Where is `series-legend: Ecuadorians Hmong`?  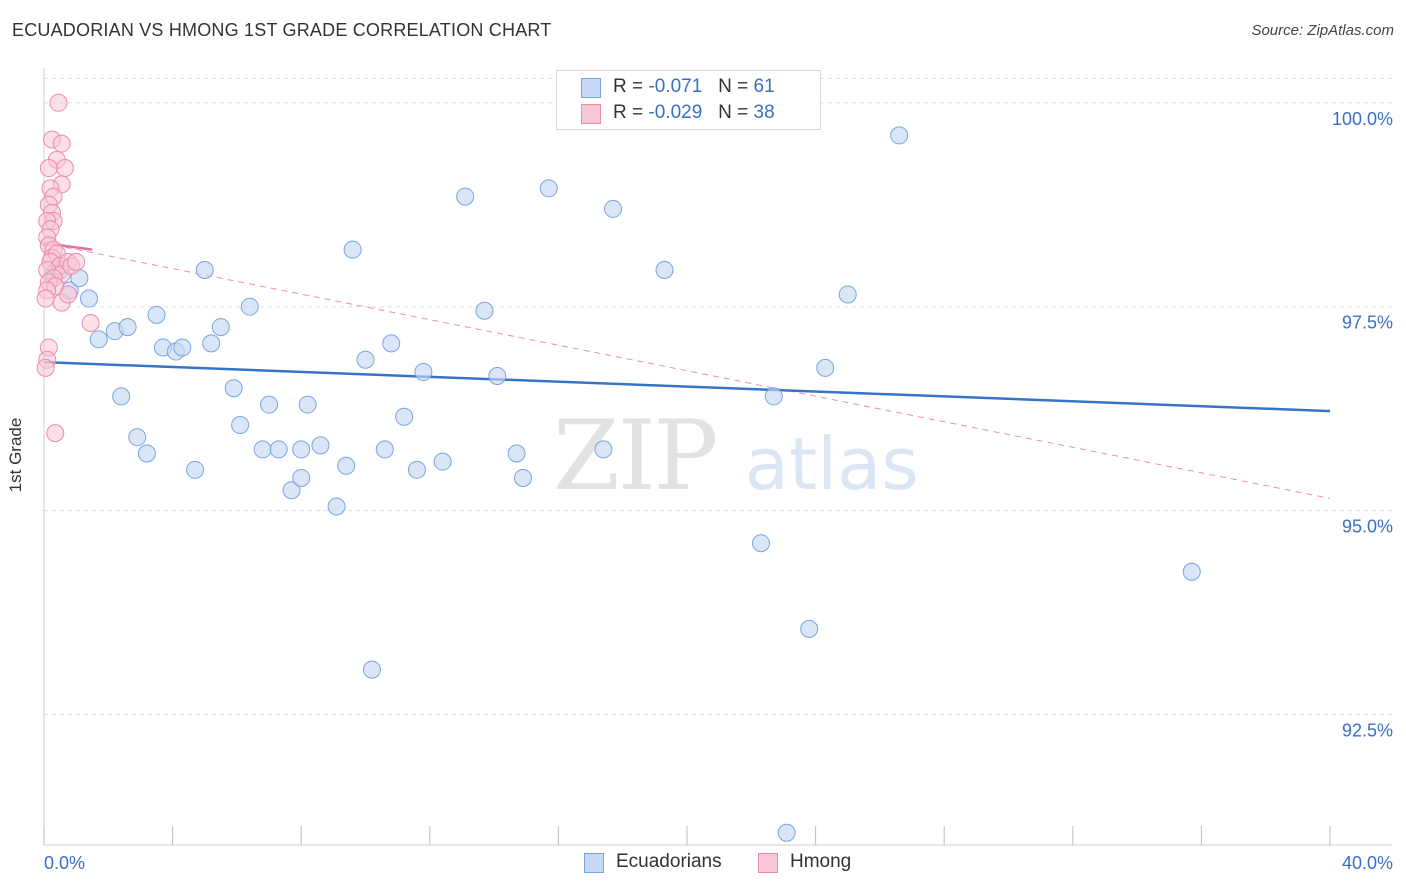 series-legend: Ecuadorians Hmong is located at coordinates (703, 864).